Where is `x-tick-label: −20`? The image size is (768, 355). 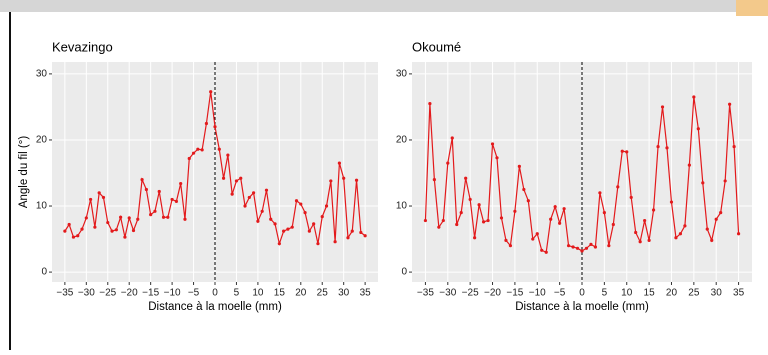
x-tick-label: −20 is located at coordinates (129, 293).